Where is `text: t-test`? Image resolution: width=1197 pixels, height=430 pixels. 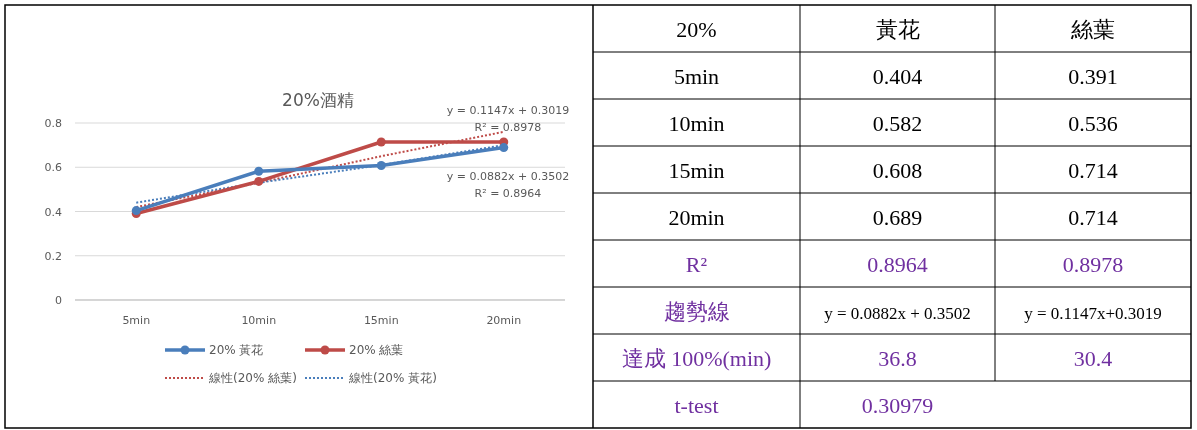
text: t-test is located at coordinates (696, 405).